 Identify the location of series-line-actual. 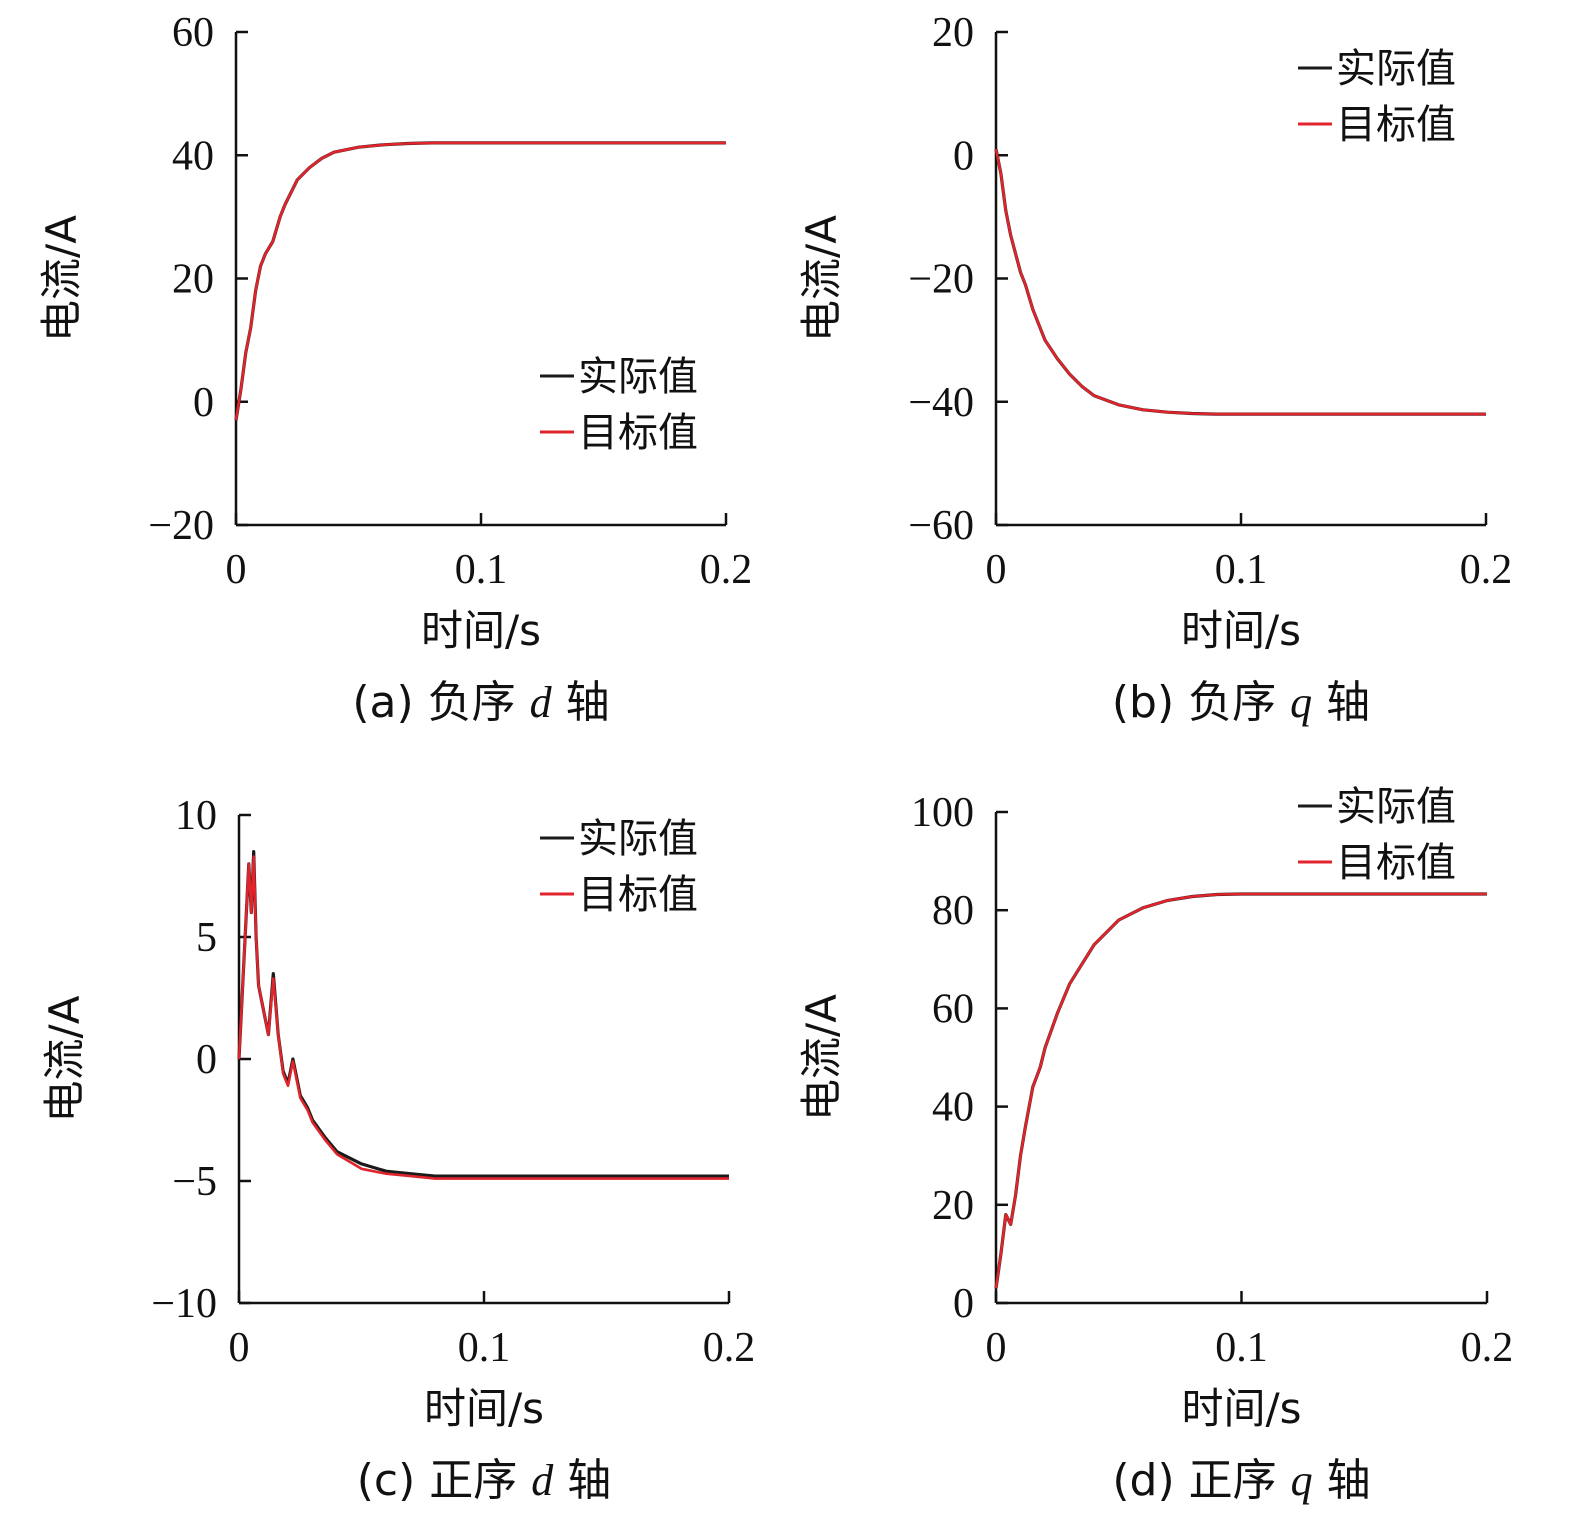
(1240, 1090).